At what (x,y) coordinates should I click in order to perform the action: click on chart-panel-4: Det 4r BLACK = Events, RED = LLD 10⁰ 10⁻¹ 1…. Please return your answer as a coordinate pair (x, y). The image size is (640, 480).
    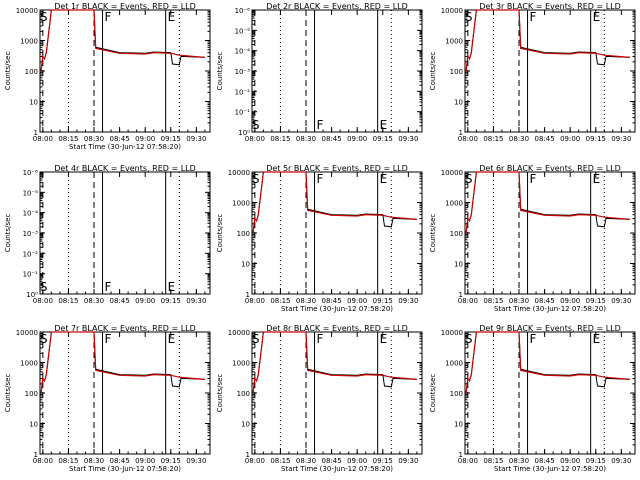
    Looking at the image, I should click on (107, 234).